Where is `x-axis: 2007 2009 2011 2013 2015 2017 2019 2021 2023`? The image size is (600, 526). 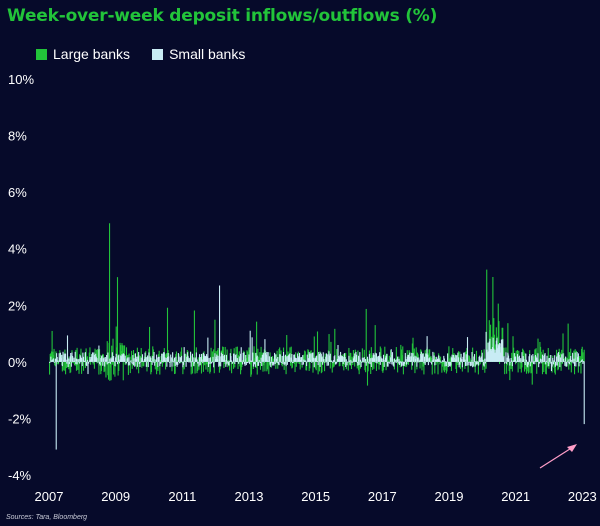
x-axis: 2007 2009 2011 2013 2015 2017 2019 2021 2023 is located at coordinates (316, 496).